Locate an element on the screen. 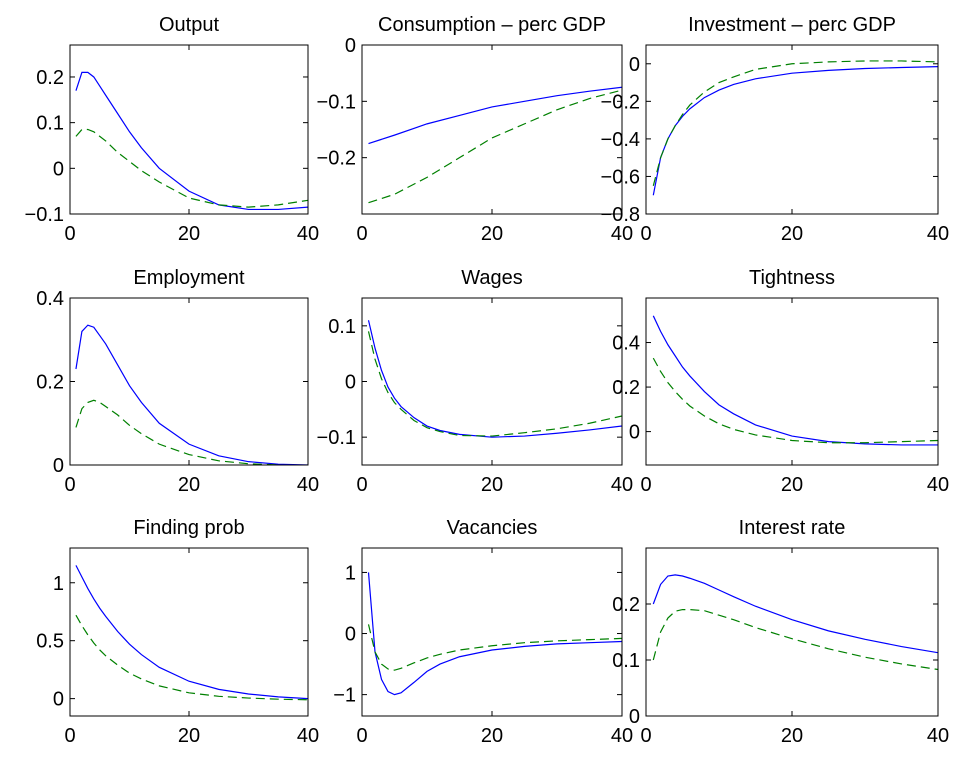  y-tick-label: 0.5 is located at coordinates (50, 642).